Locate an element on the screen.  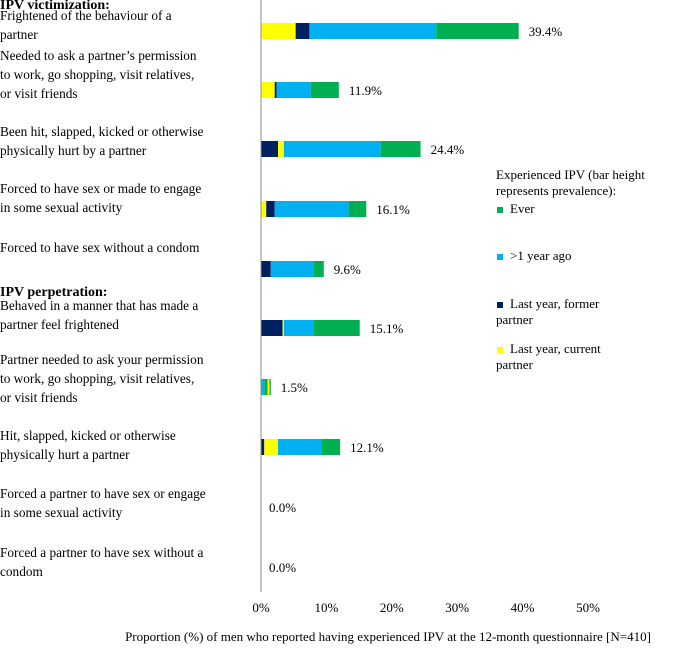
data-label: 15.1% is located at coordinates (387, 328).